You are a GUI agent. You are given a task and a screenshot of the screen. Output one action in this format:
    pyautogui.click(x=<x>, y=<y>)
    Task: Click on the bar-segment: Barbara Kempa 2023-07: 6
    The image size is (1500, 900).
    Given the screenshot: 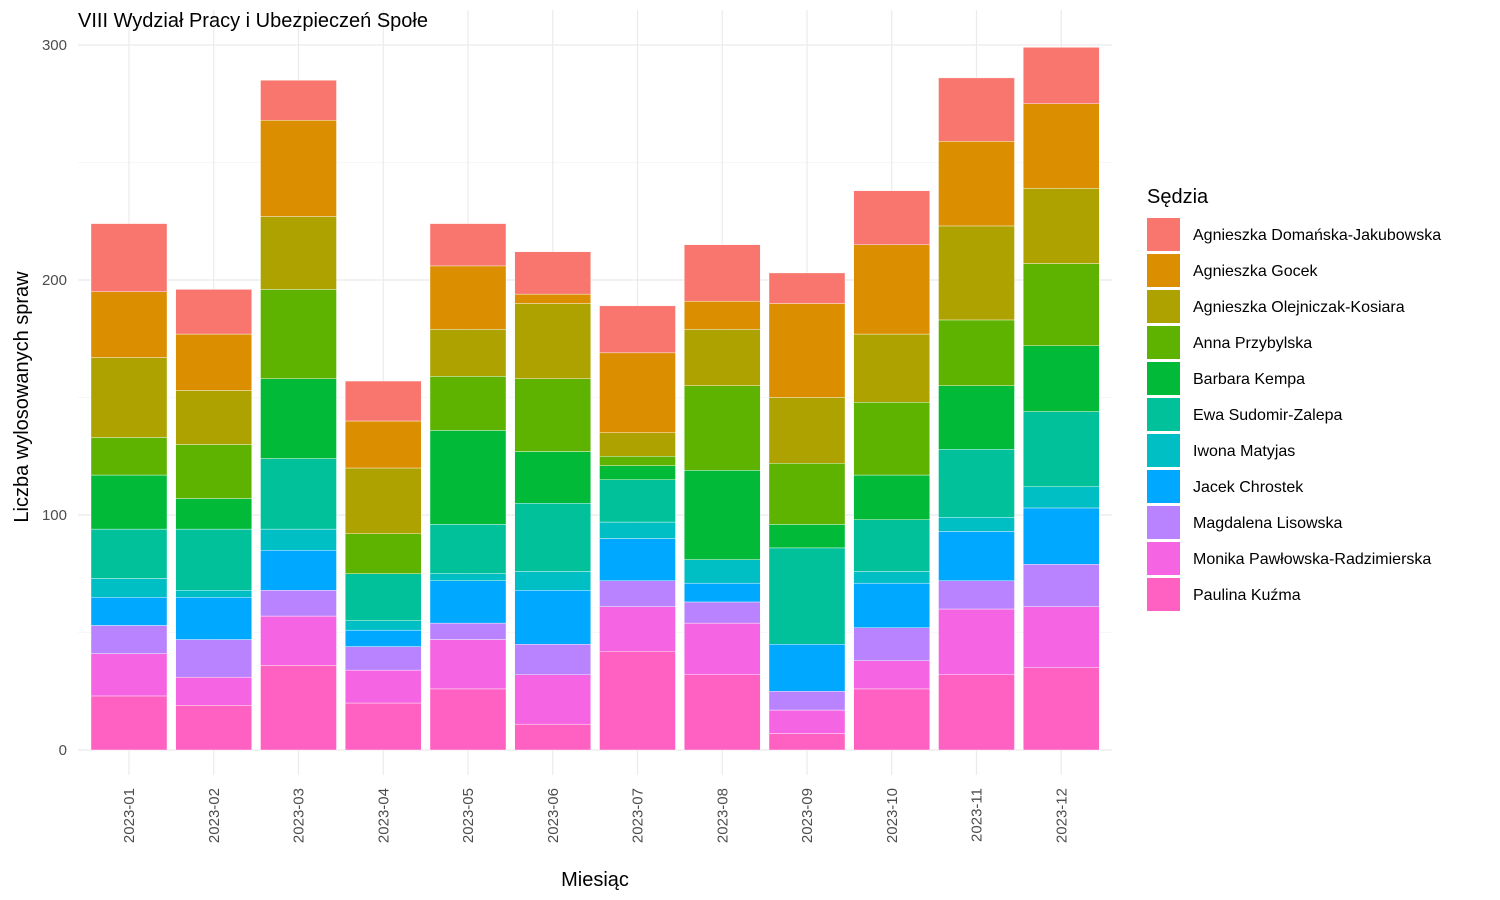 What is the action you would take?
    pyautogui.click(x=637, y=472)
    